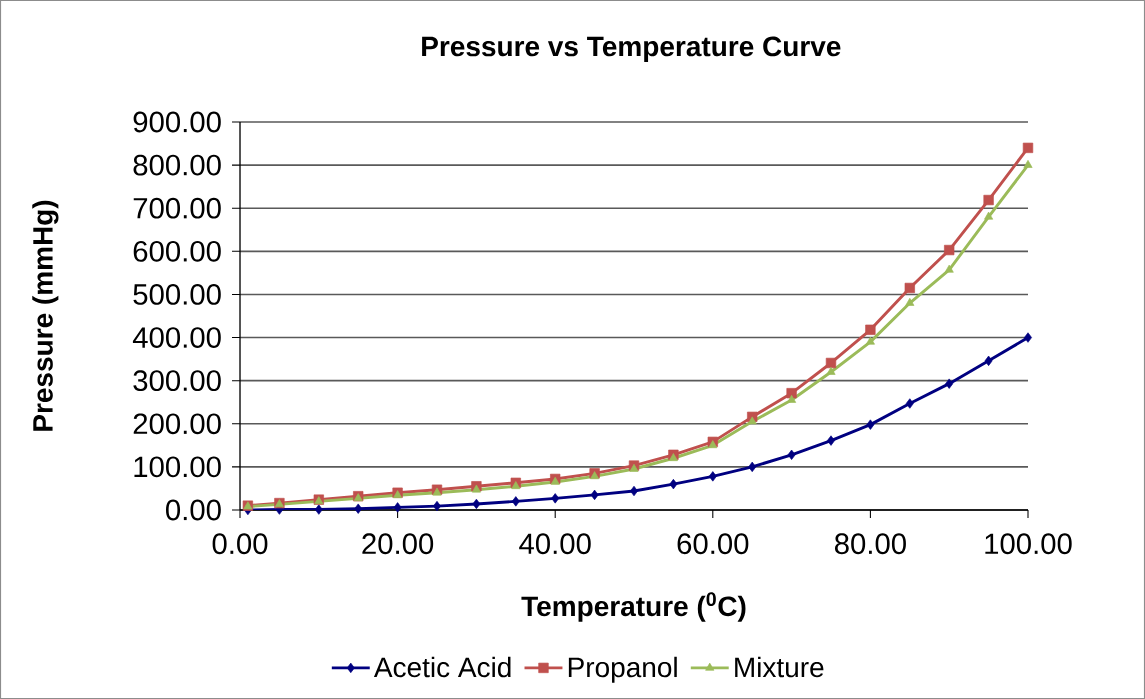 The height and width of the screenshot is (699, 1145). I want to click on chart-title: Pressure vs Temperature Curve, so click(631, 49).